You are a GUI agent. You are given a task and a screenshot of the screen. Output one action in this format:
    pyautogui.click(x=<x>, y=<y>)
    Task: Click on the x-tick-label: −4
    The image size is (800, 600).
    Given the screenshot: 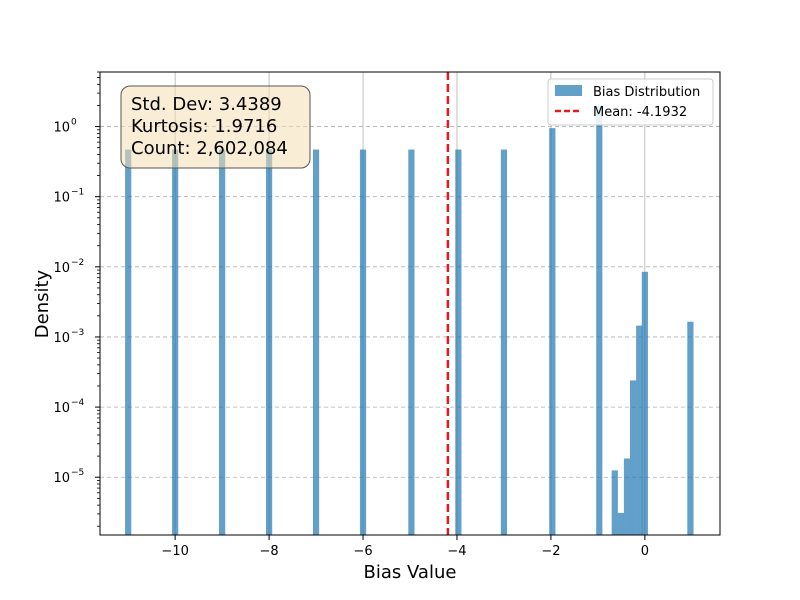 What is the action you would take?
    pyautogui.click(x=456, y=551)
    